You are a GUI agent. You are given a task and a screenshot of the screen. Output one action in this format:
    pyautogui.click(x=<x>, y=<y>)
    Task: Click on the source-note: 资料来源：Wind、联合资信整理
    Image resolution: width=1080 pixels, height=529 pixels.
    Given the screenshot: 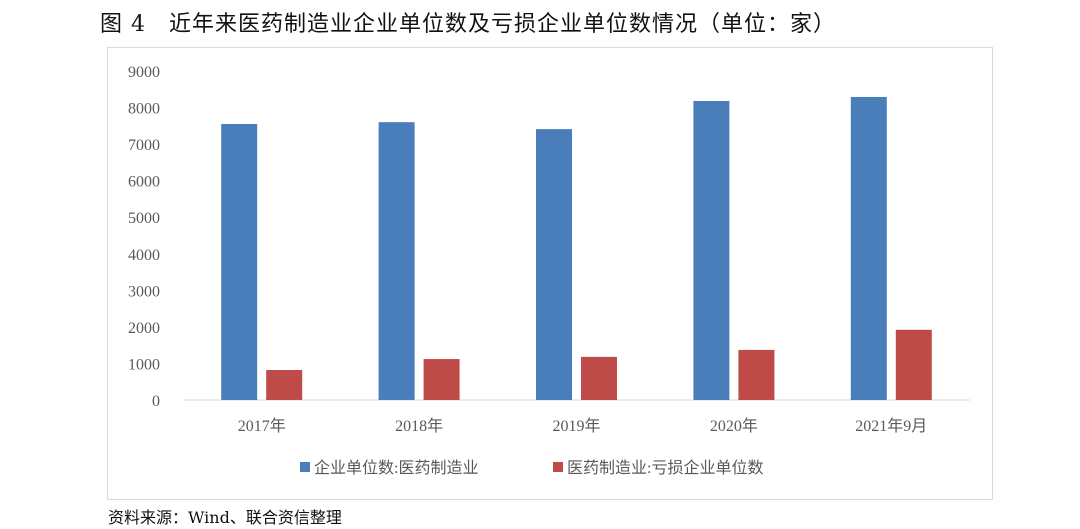 What is the action you would take?
    pyautogui.click(x=225, y=517)
    